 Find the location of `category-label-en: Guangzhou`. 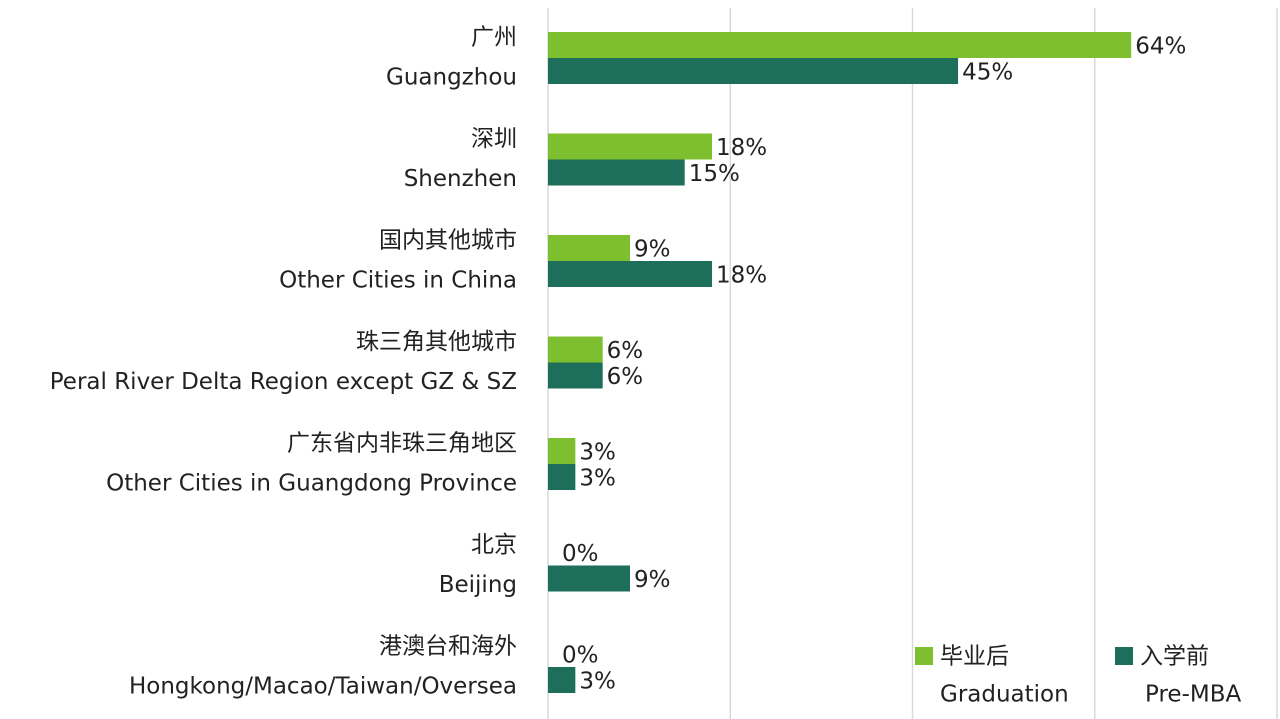

category-label-en: Guangzhou is located at coordinates (451, 78).